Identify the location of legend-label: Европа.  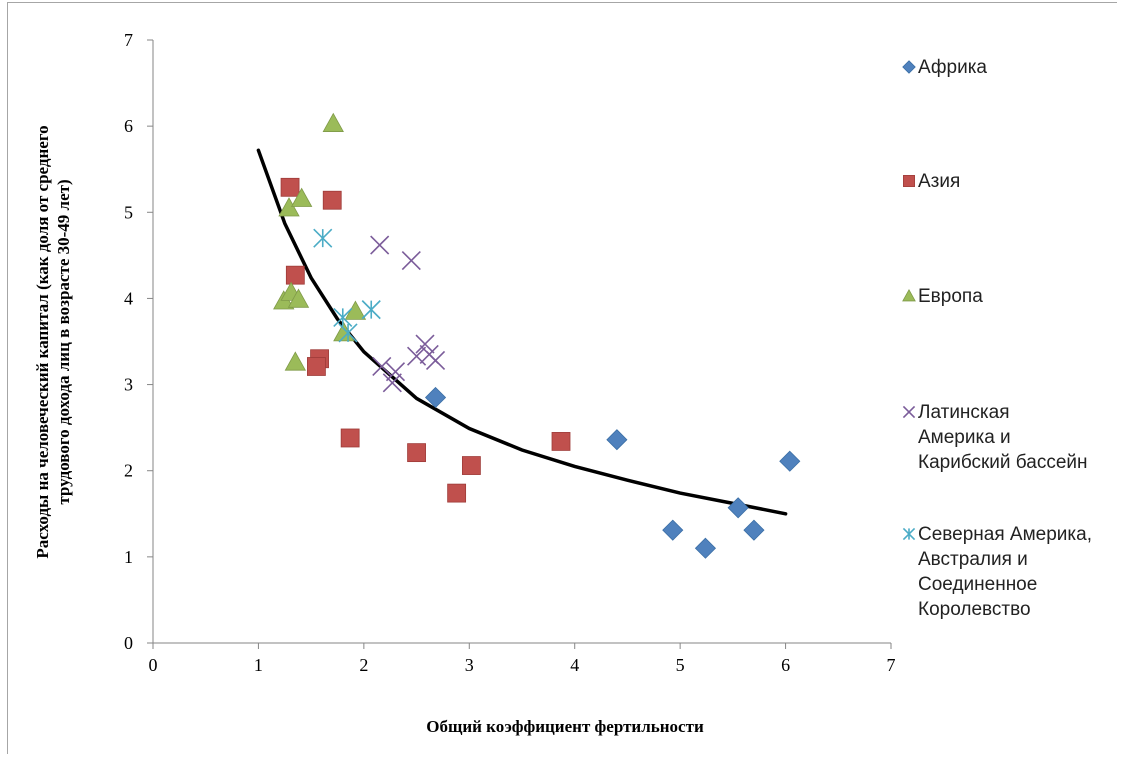
(950, 296).